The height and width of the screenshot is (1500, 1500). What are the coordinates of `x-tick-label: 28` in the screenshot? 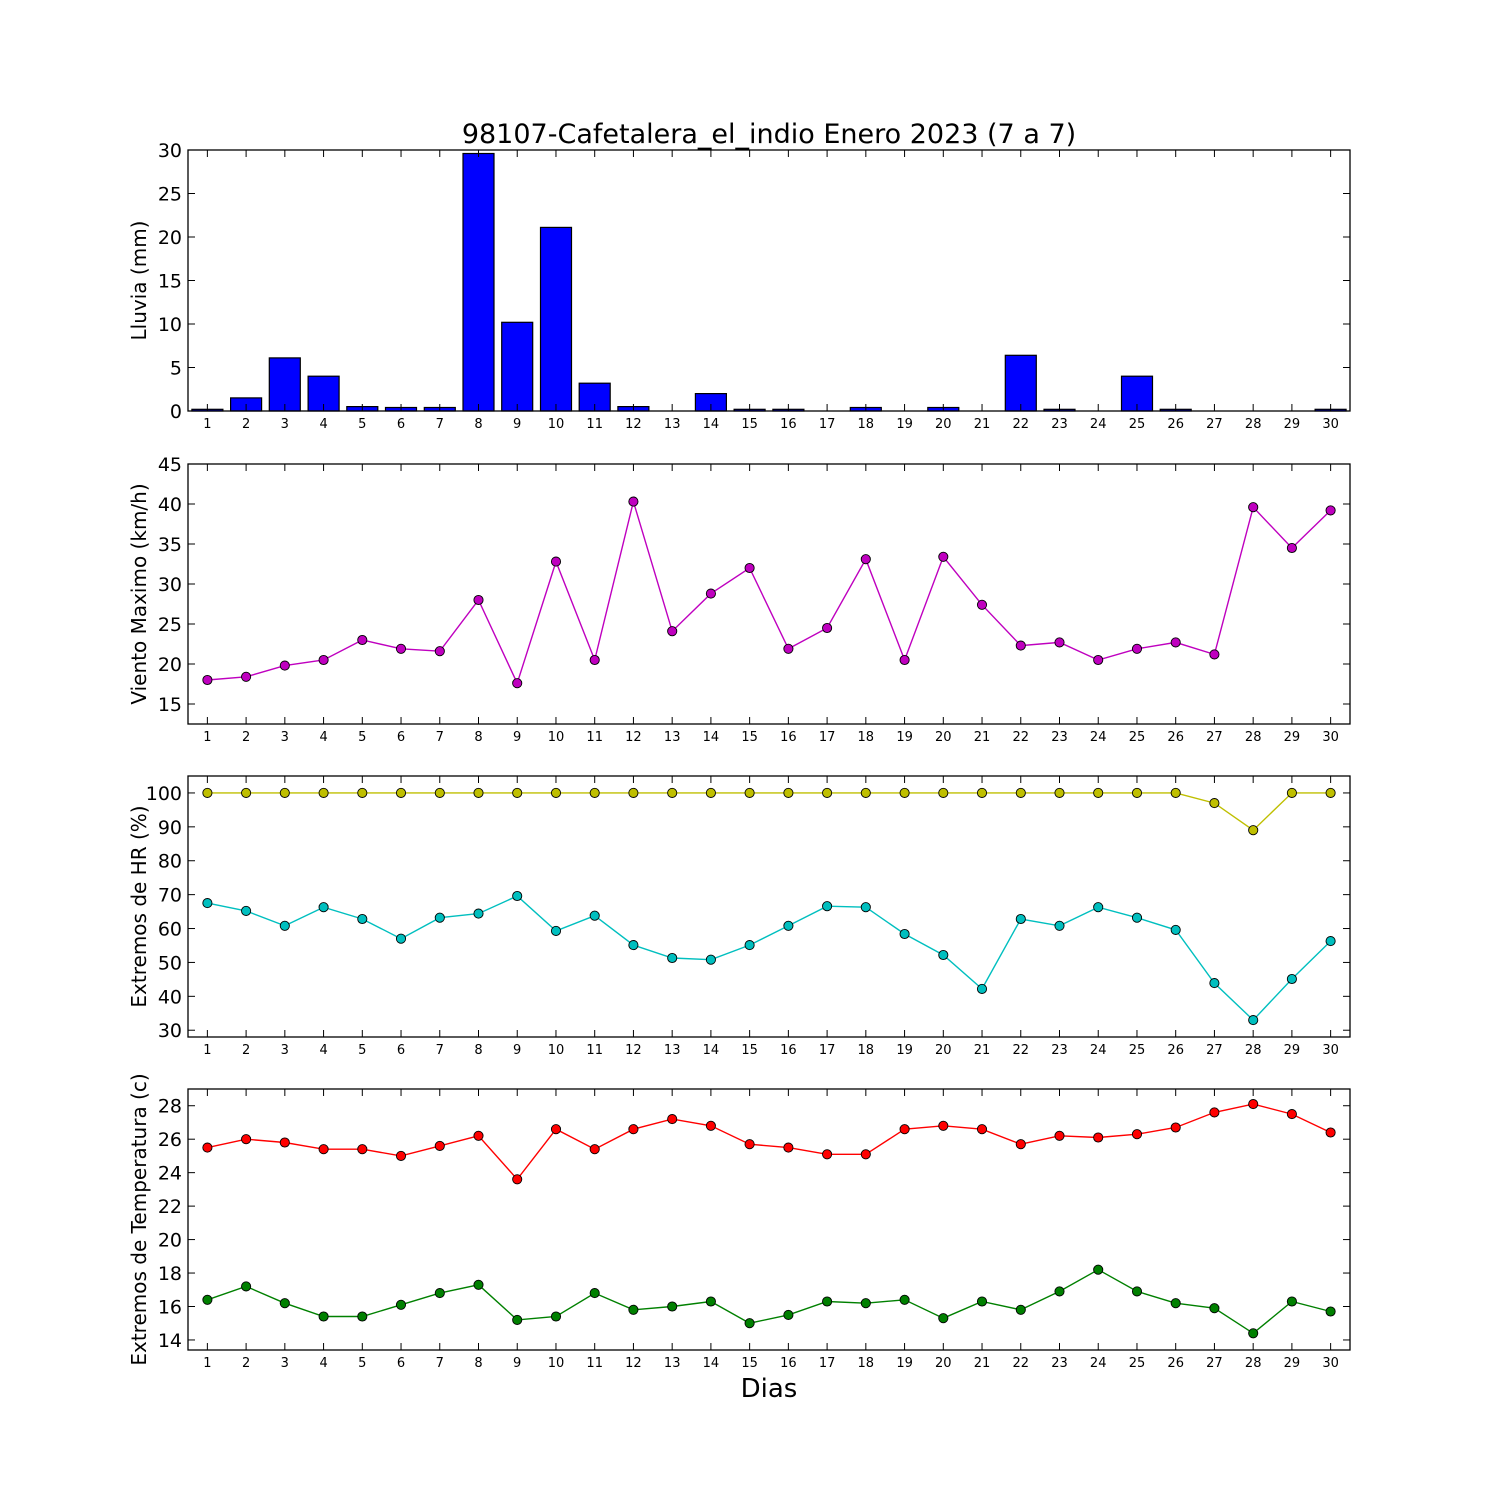 It's located at (1253, 1363).